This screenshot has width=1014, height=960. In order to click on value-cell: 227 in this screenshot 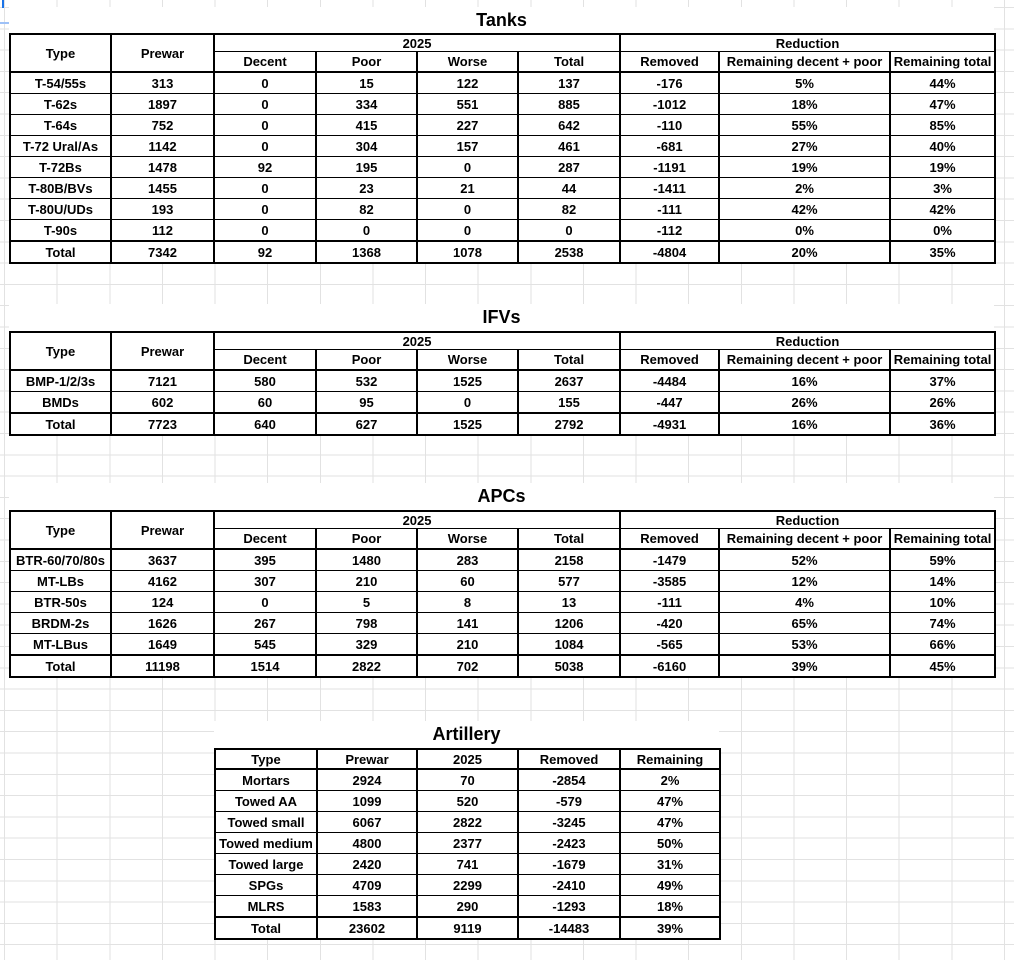, I will do `click(467, 125)`.